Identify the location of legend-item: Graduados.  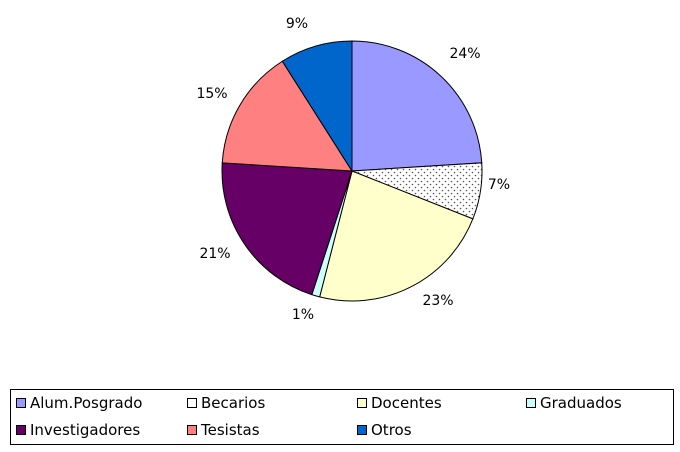
(574, 403).